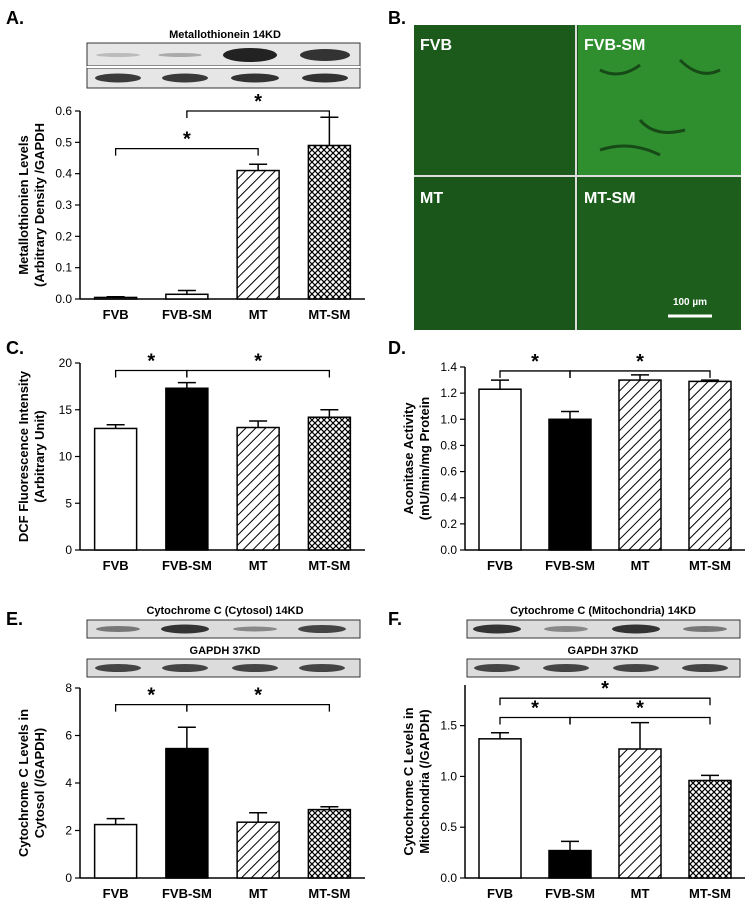 The width and height of the screenshot is (747, 908). I want to click on panel-letter-c: C., so click(15, 348).